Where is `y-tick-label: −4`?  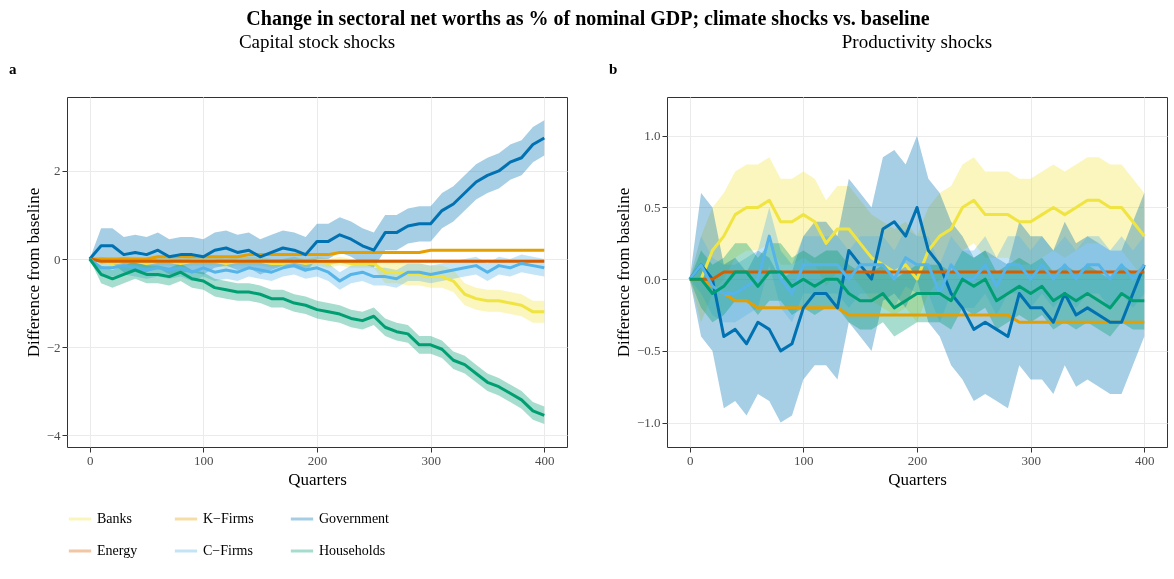 y-tick-label: −4 is located at coordinates (53, 435).